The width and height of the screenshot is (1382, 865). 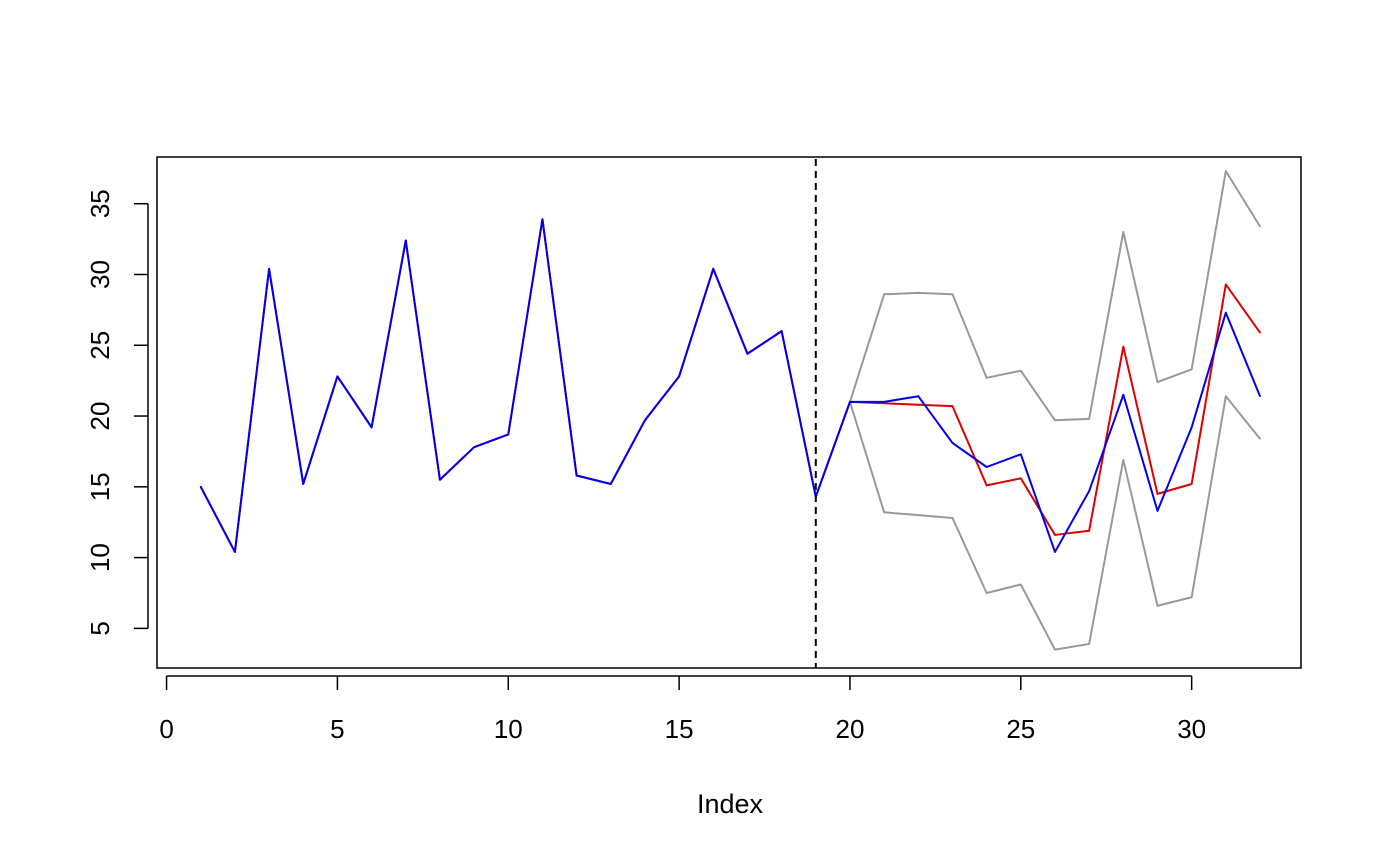 What do you see at coordinates (849, 729) in the screenshot?
I see `x-tick-label: 20` at bounding box center [849, 729].